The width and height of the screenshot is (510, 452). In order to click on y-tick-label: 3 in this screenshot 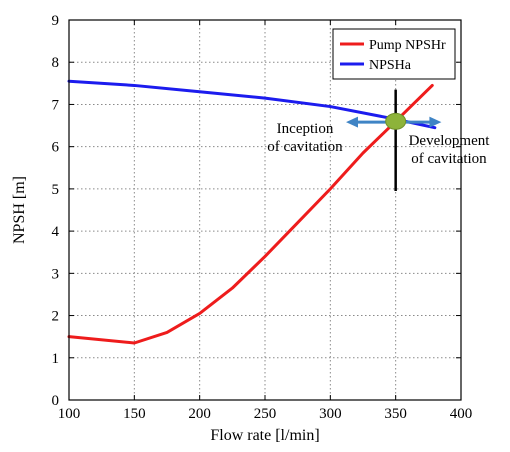, I will do `click(56, 274)`.